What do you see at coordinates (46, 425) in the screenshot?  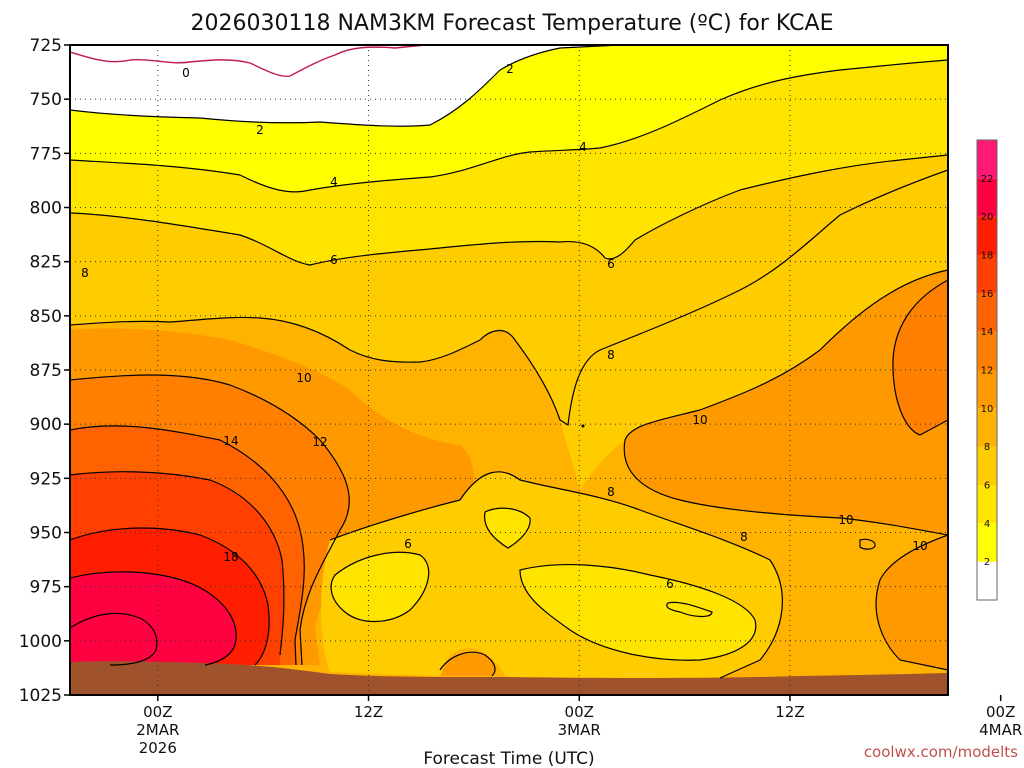 I see `y-tick-label: 900` at bounding box center [46, 425].